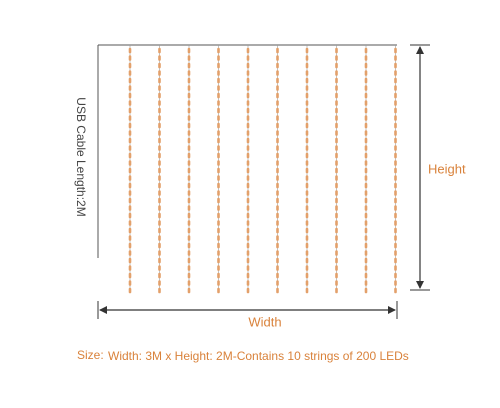  I want to click on cable-label: USB Cable Length:2M, so click(81, 156).